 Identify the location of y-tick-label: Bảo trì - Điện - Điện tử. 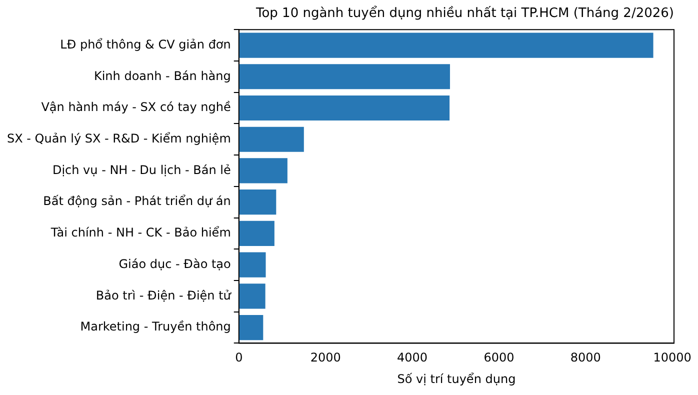
(164, 295).